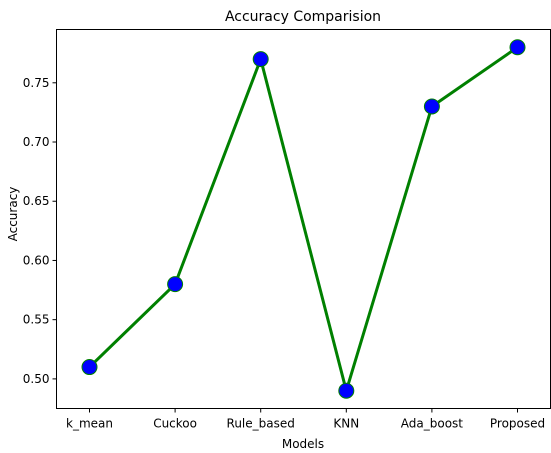  I want to click on data-point-k-mean, so click(89, 367).